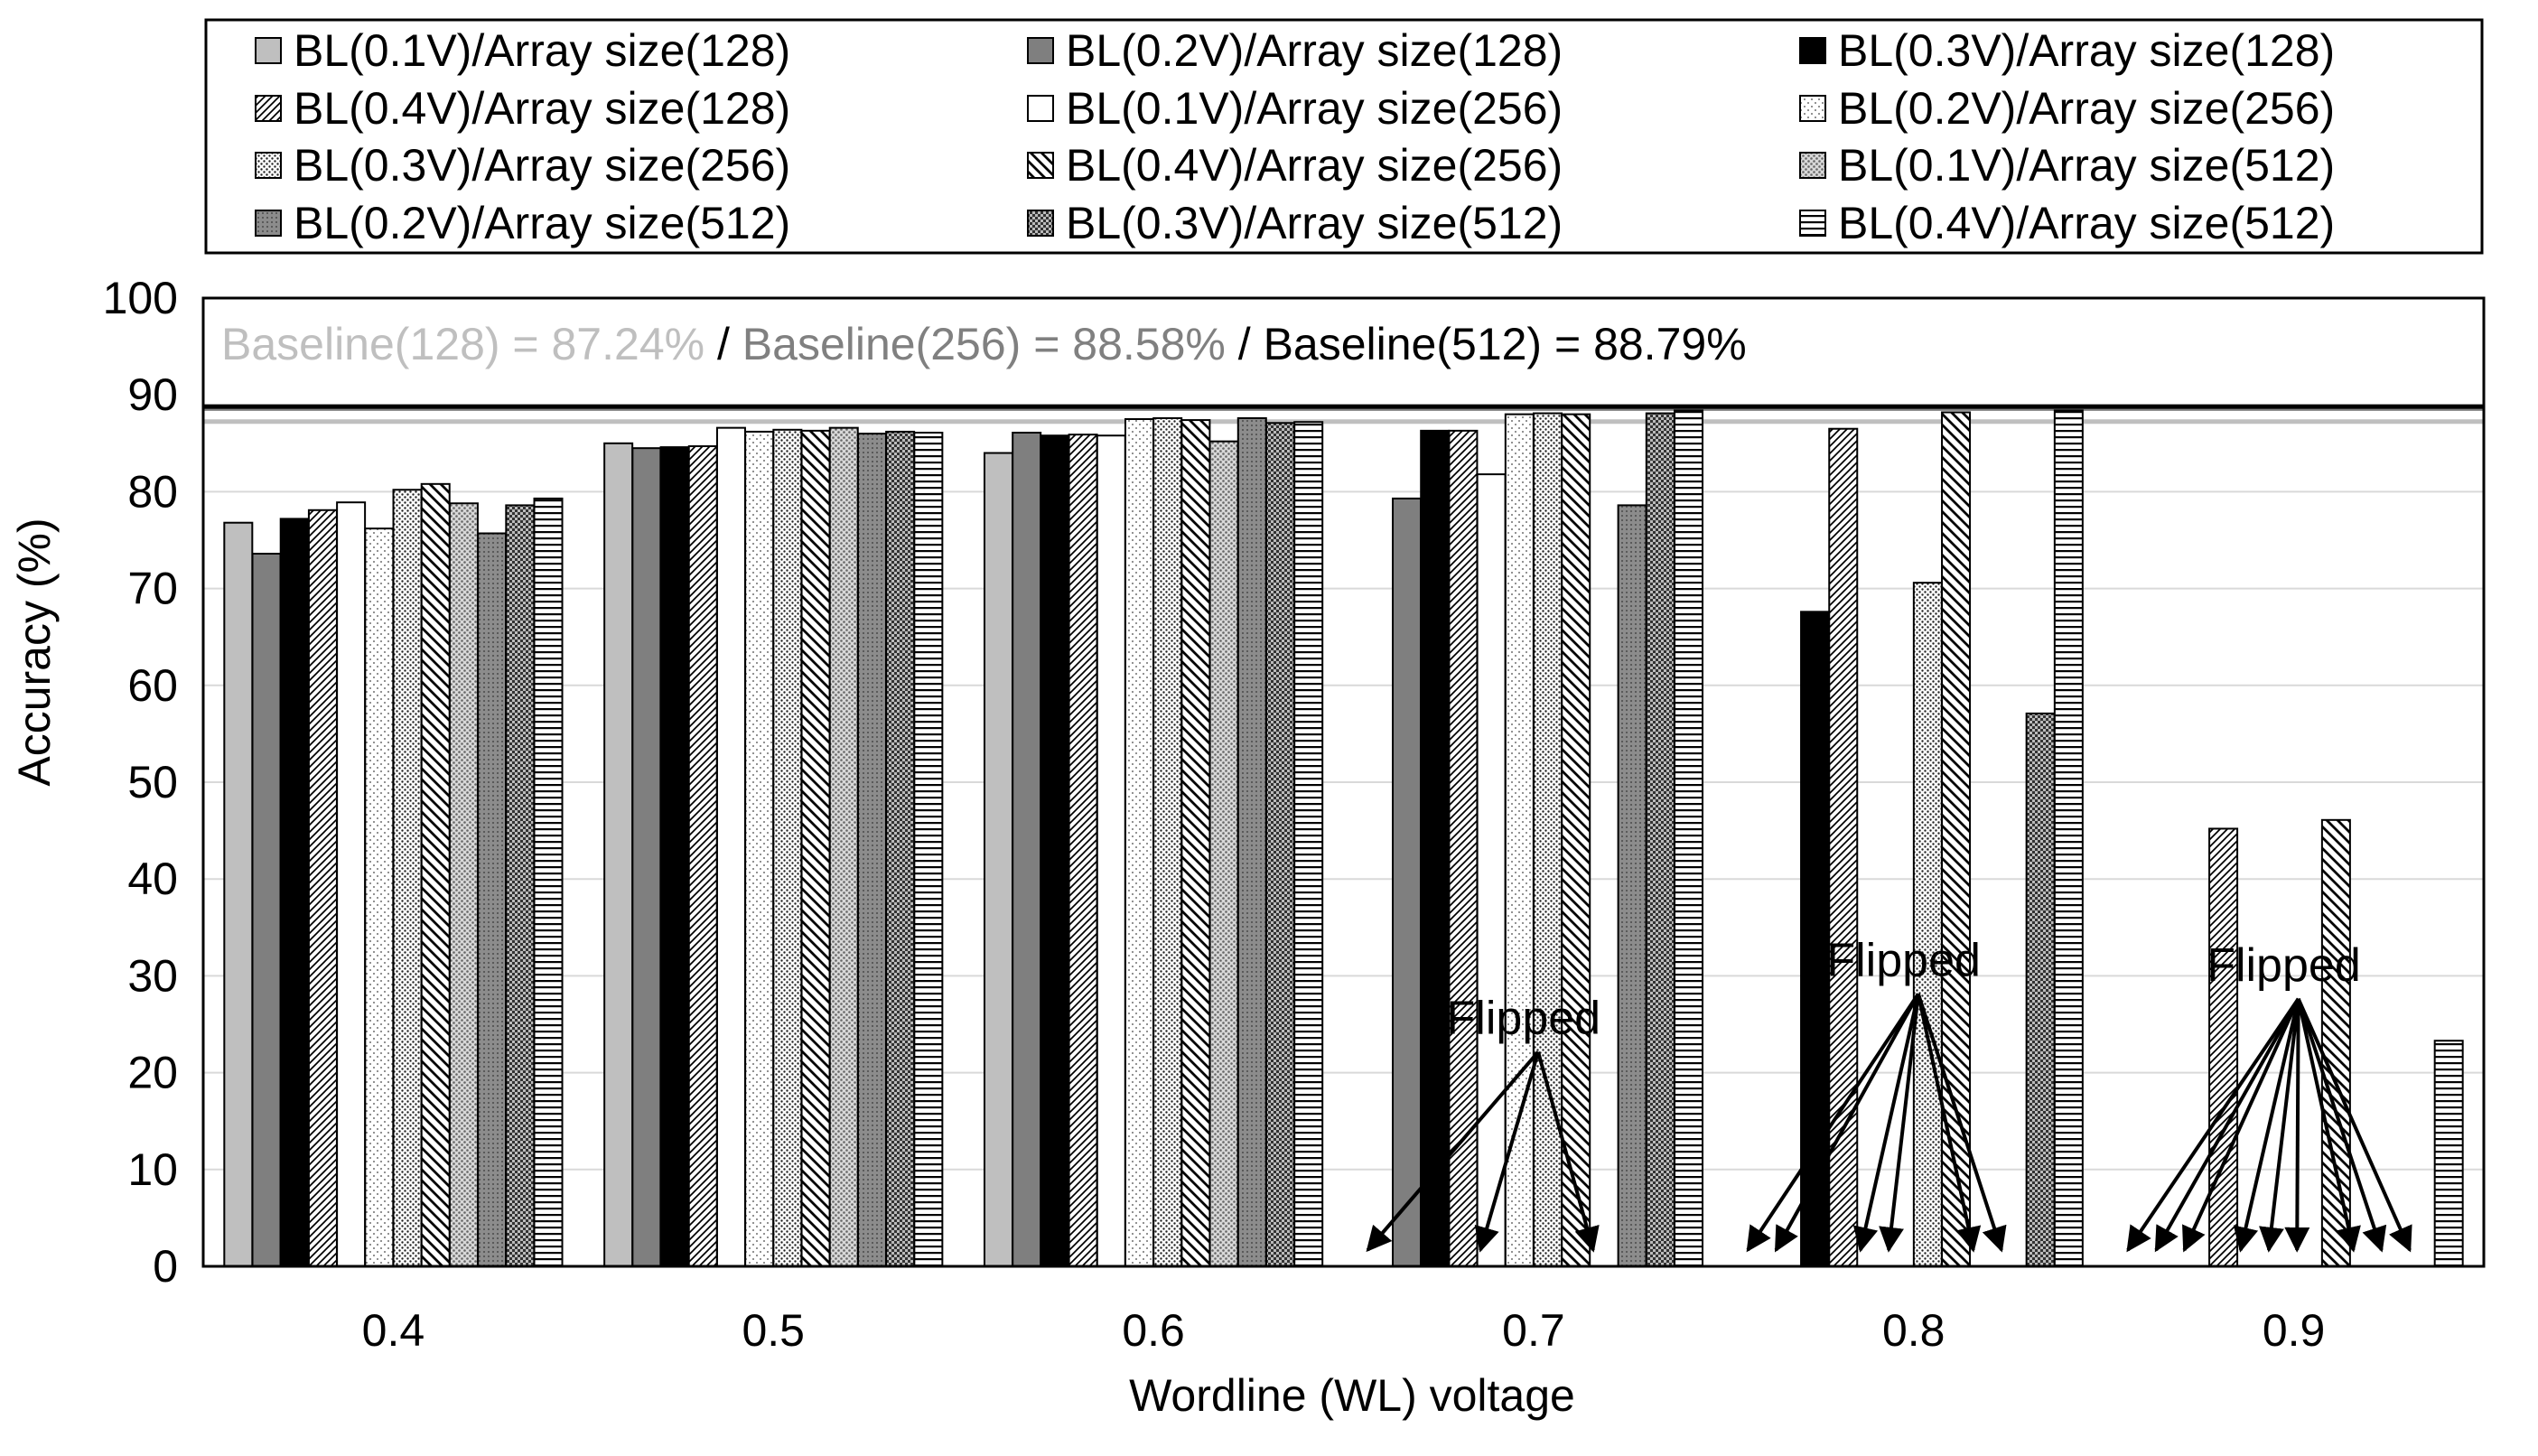 This screenshot has width=2538, height=1456. I want to click on flipped-annotation-wl-0-7: Flipped, so click(1483, 1123).